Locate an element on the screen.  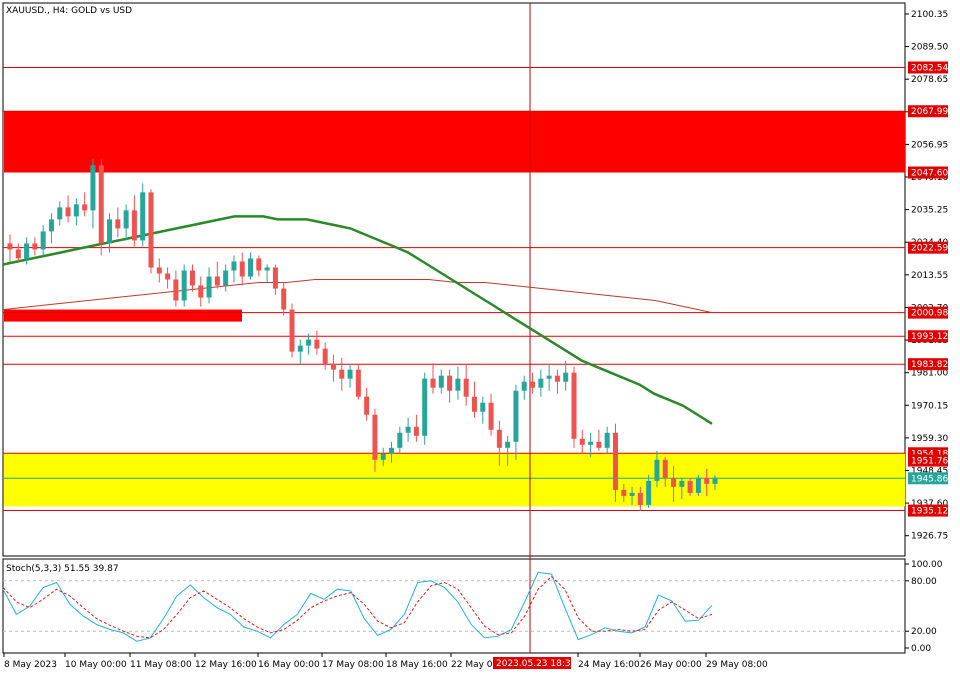
level-price-label: 2082.54 is located at coordinates (929, 68).